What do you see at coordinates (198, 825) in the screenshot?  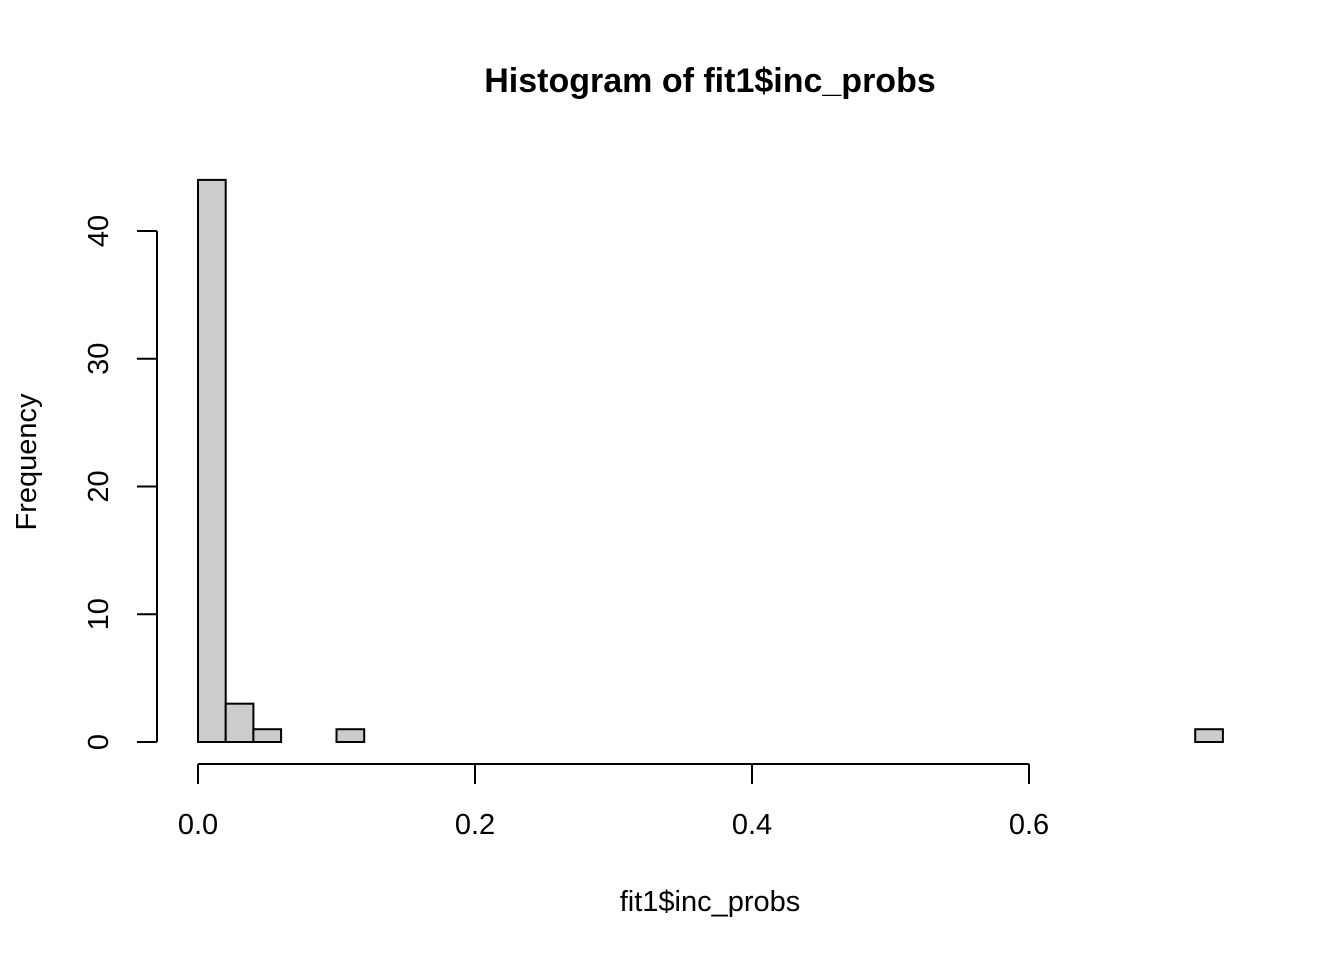 I see `x-tick-label: 0.0` at bounding box center [198, 825].